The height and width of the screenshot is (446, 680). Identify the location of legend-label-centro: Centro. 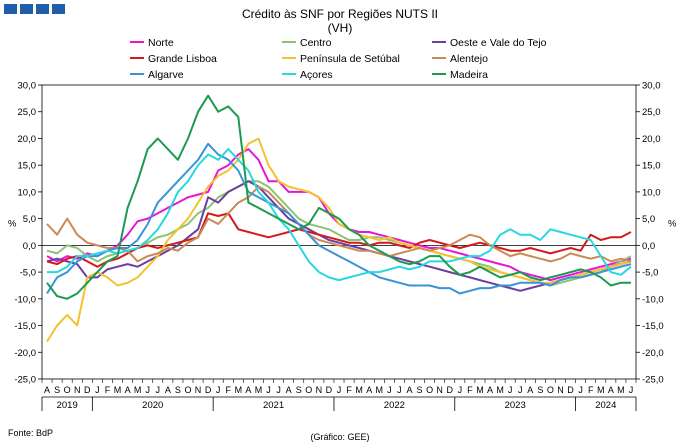
(316, 43).